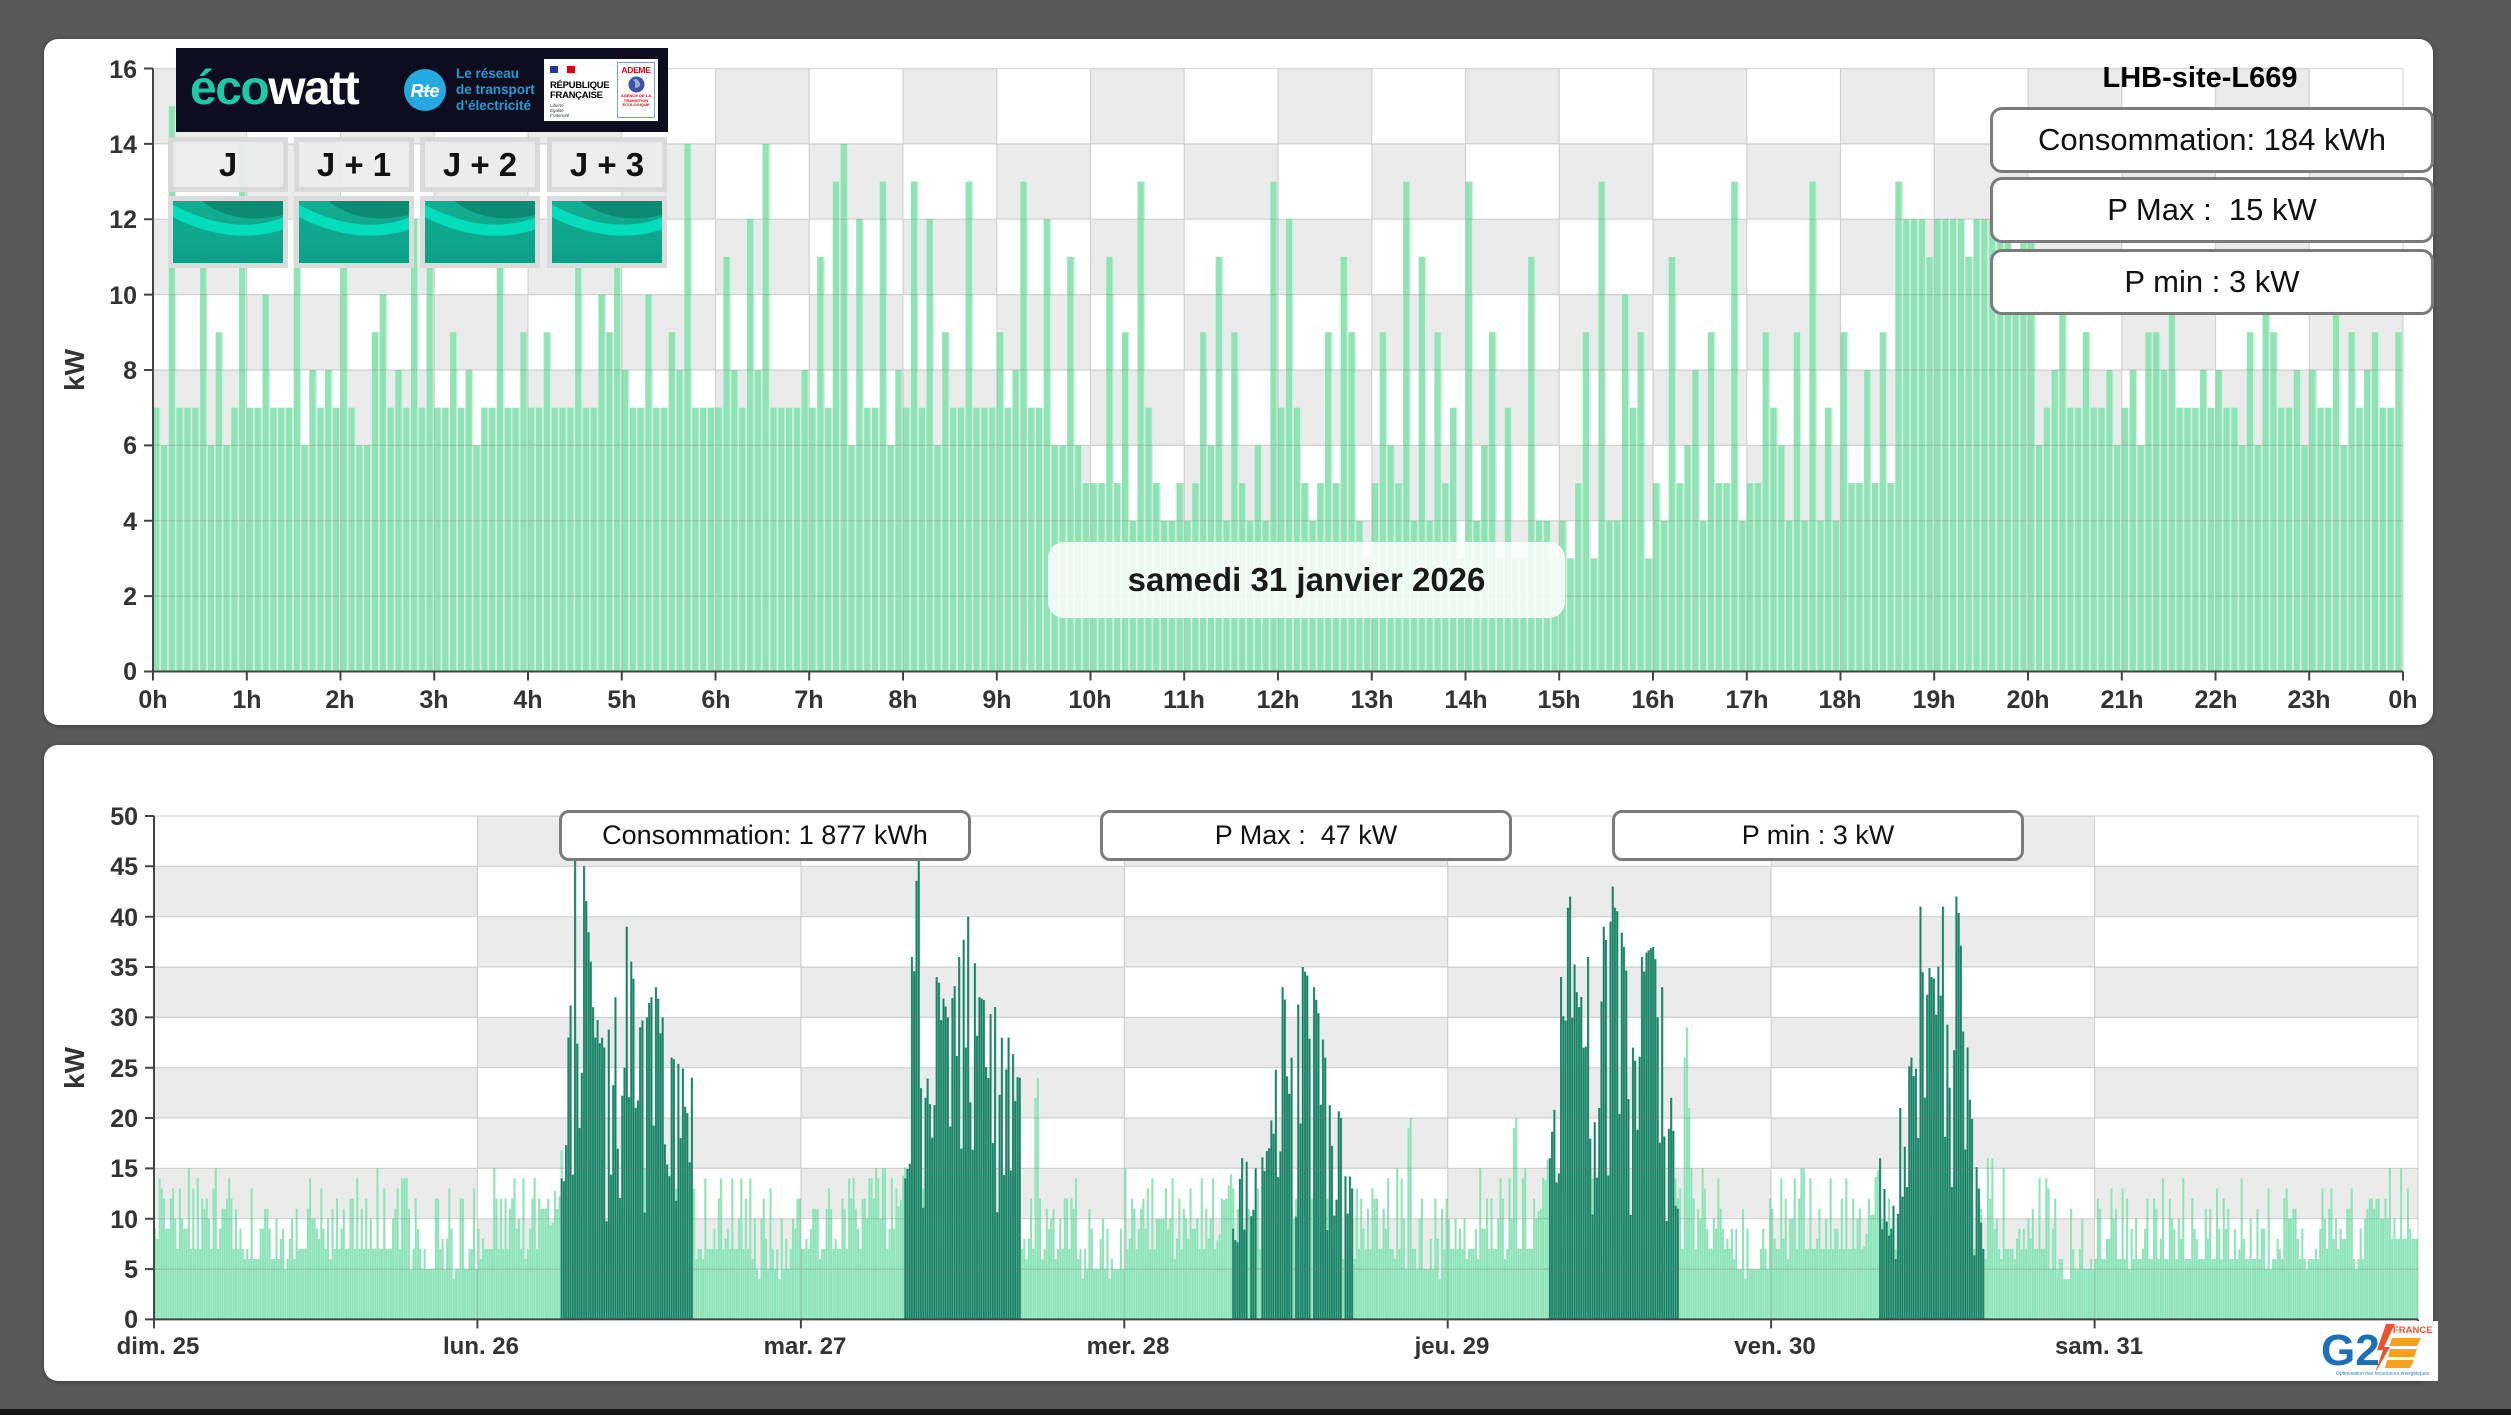 Image resolution: width=2511 pixels, height=1415 pixels. I want to click on svg-text: 1h, so click(246, 700).